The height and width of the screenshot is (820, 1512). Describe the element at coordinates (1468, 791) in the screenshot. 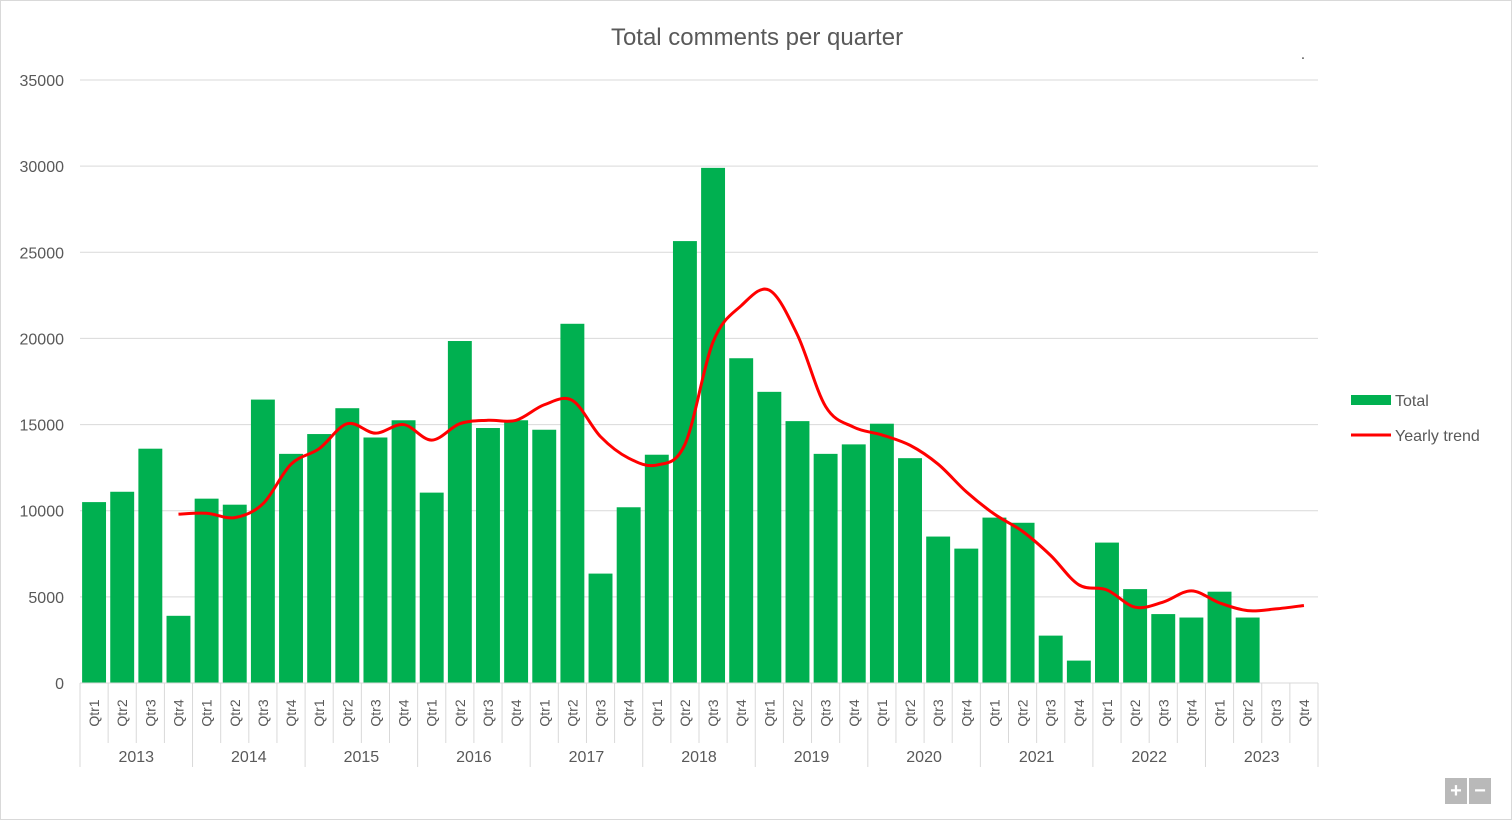

I see `zoom-controls: + −` at that location.